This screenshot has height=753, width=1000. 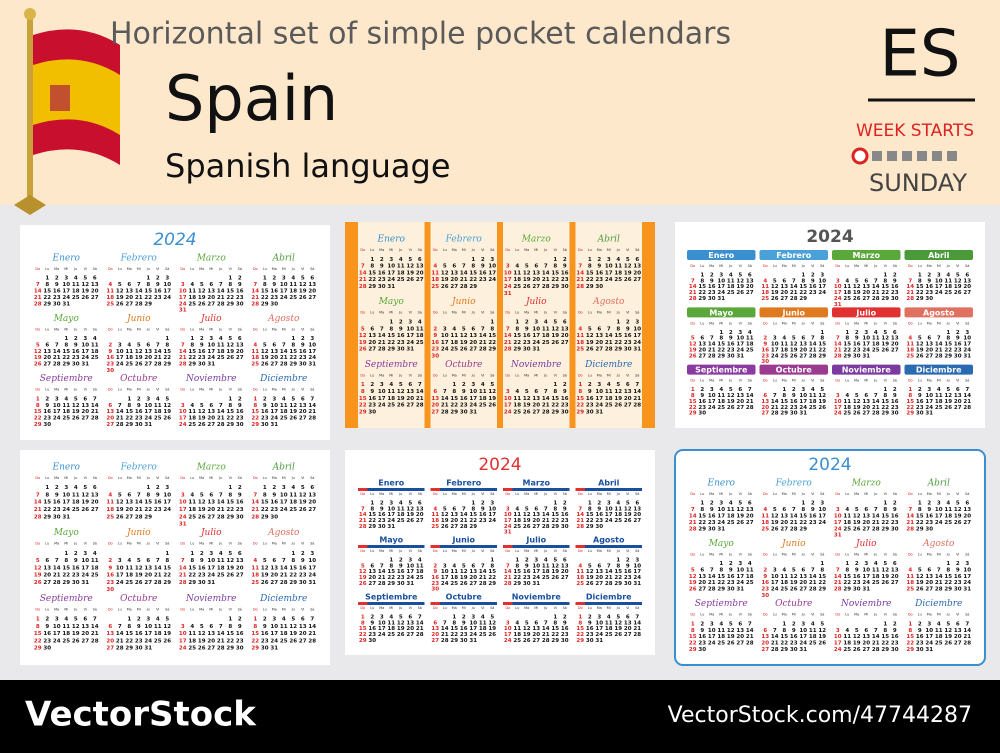 What do you see at coordinates (66, 329) in the screenshot?
I see `weekday-label: Mi` at bounding box center [66, 329].